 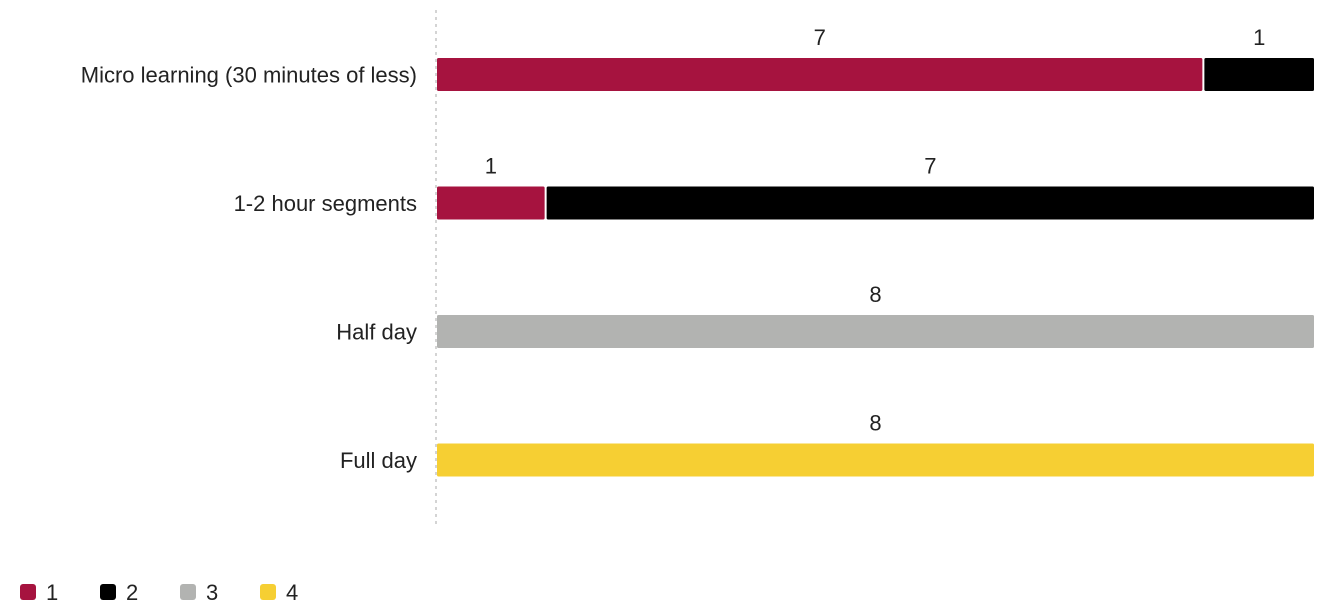 What do you see at coordinates (325, 203) in the screenshot?
I see `category-label: 1-2 hour segments` at bounding box center [325, 203].